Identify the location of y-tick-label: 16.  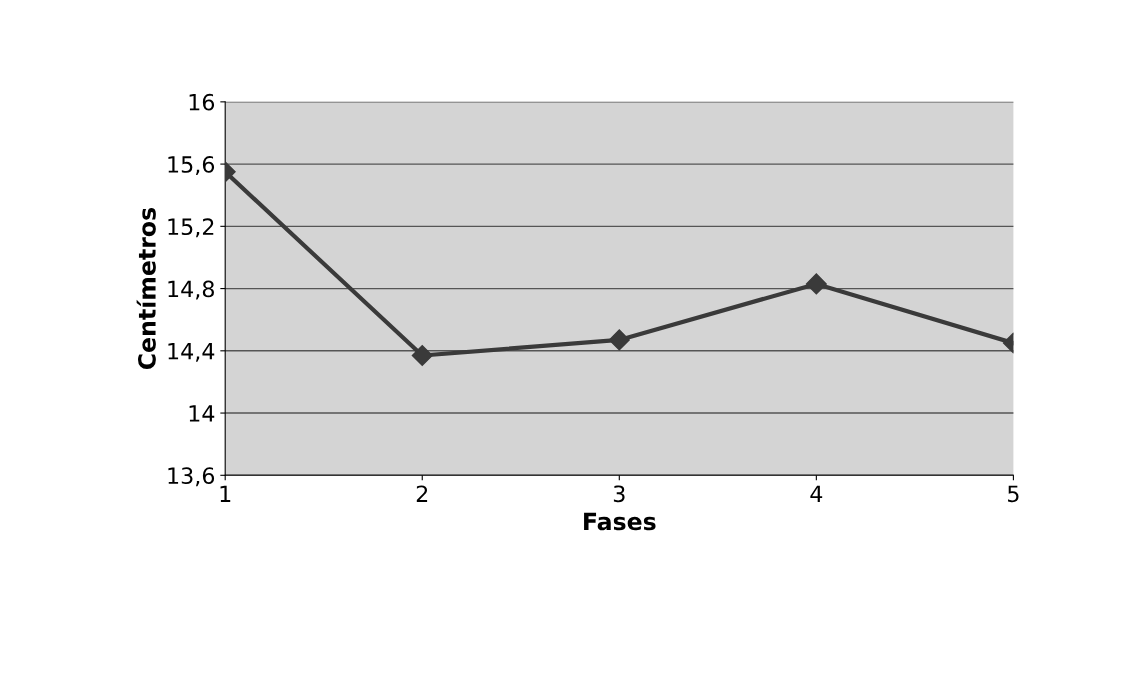
(202, 102).